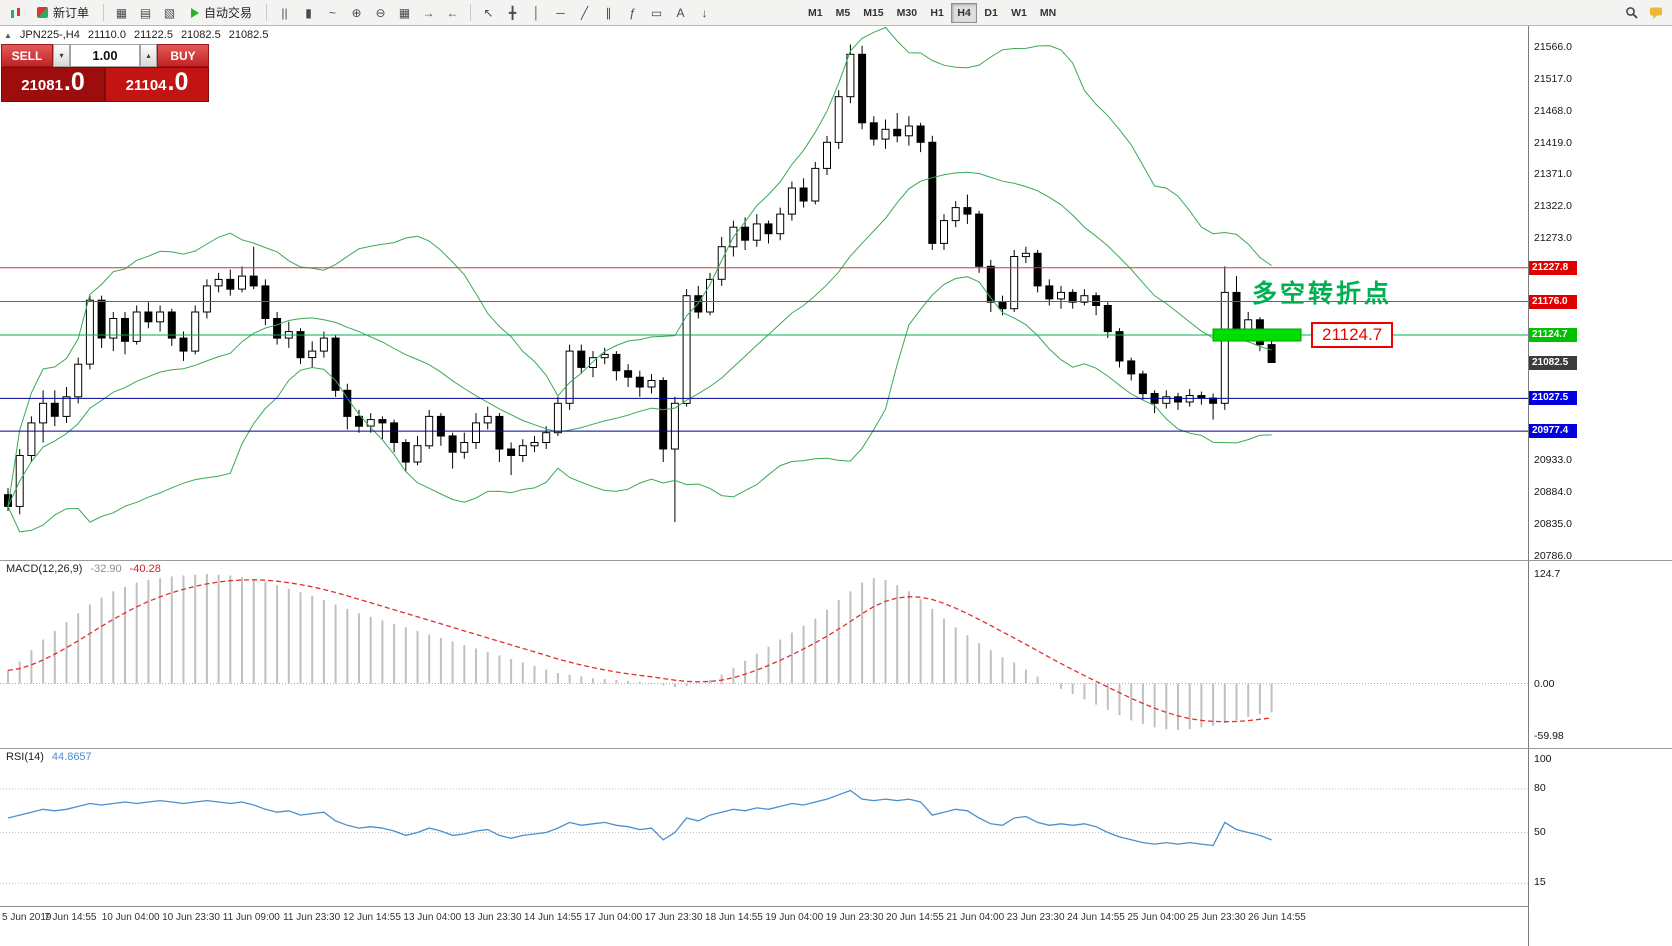 This screenshot has width=1672, height=946. Describe the element at coordinates (53, 84) in the screenshot. I see `sell-price-button: 21081.0` at that location.